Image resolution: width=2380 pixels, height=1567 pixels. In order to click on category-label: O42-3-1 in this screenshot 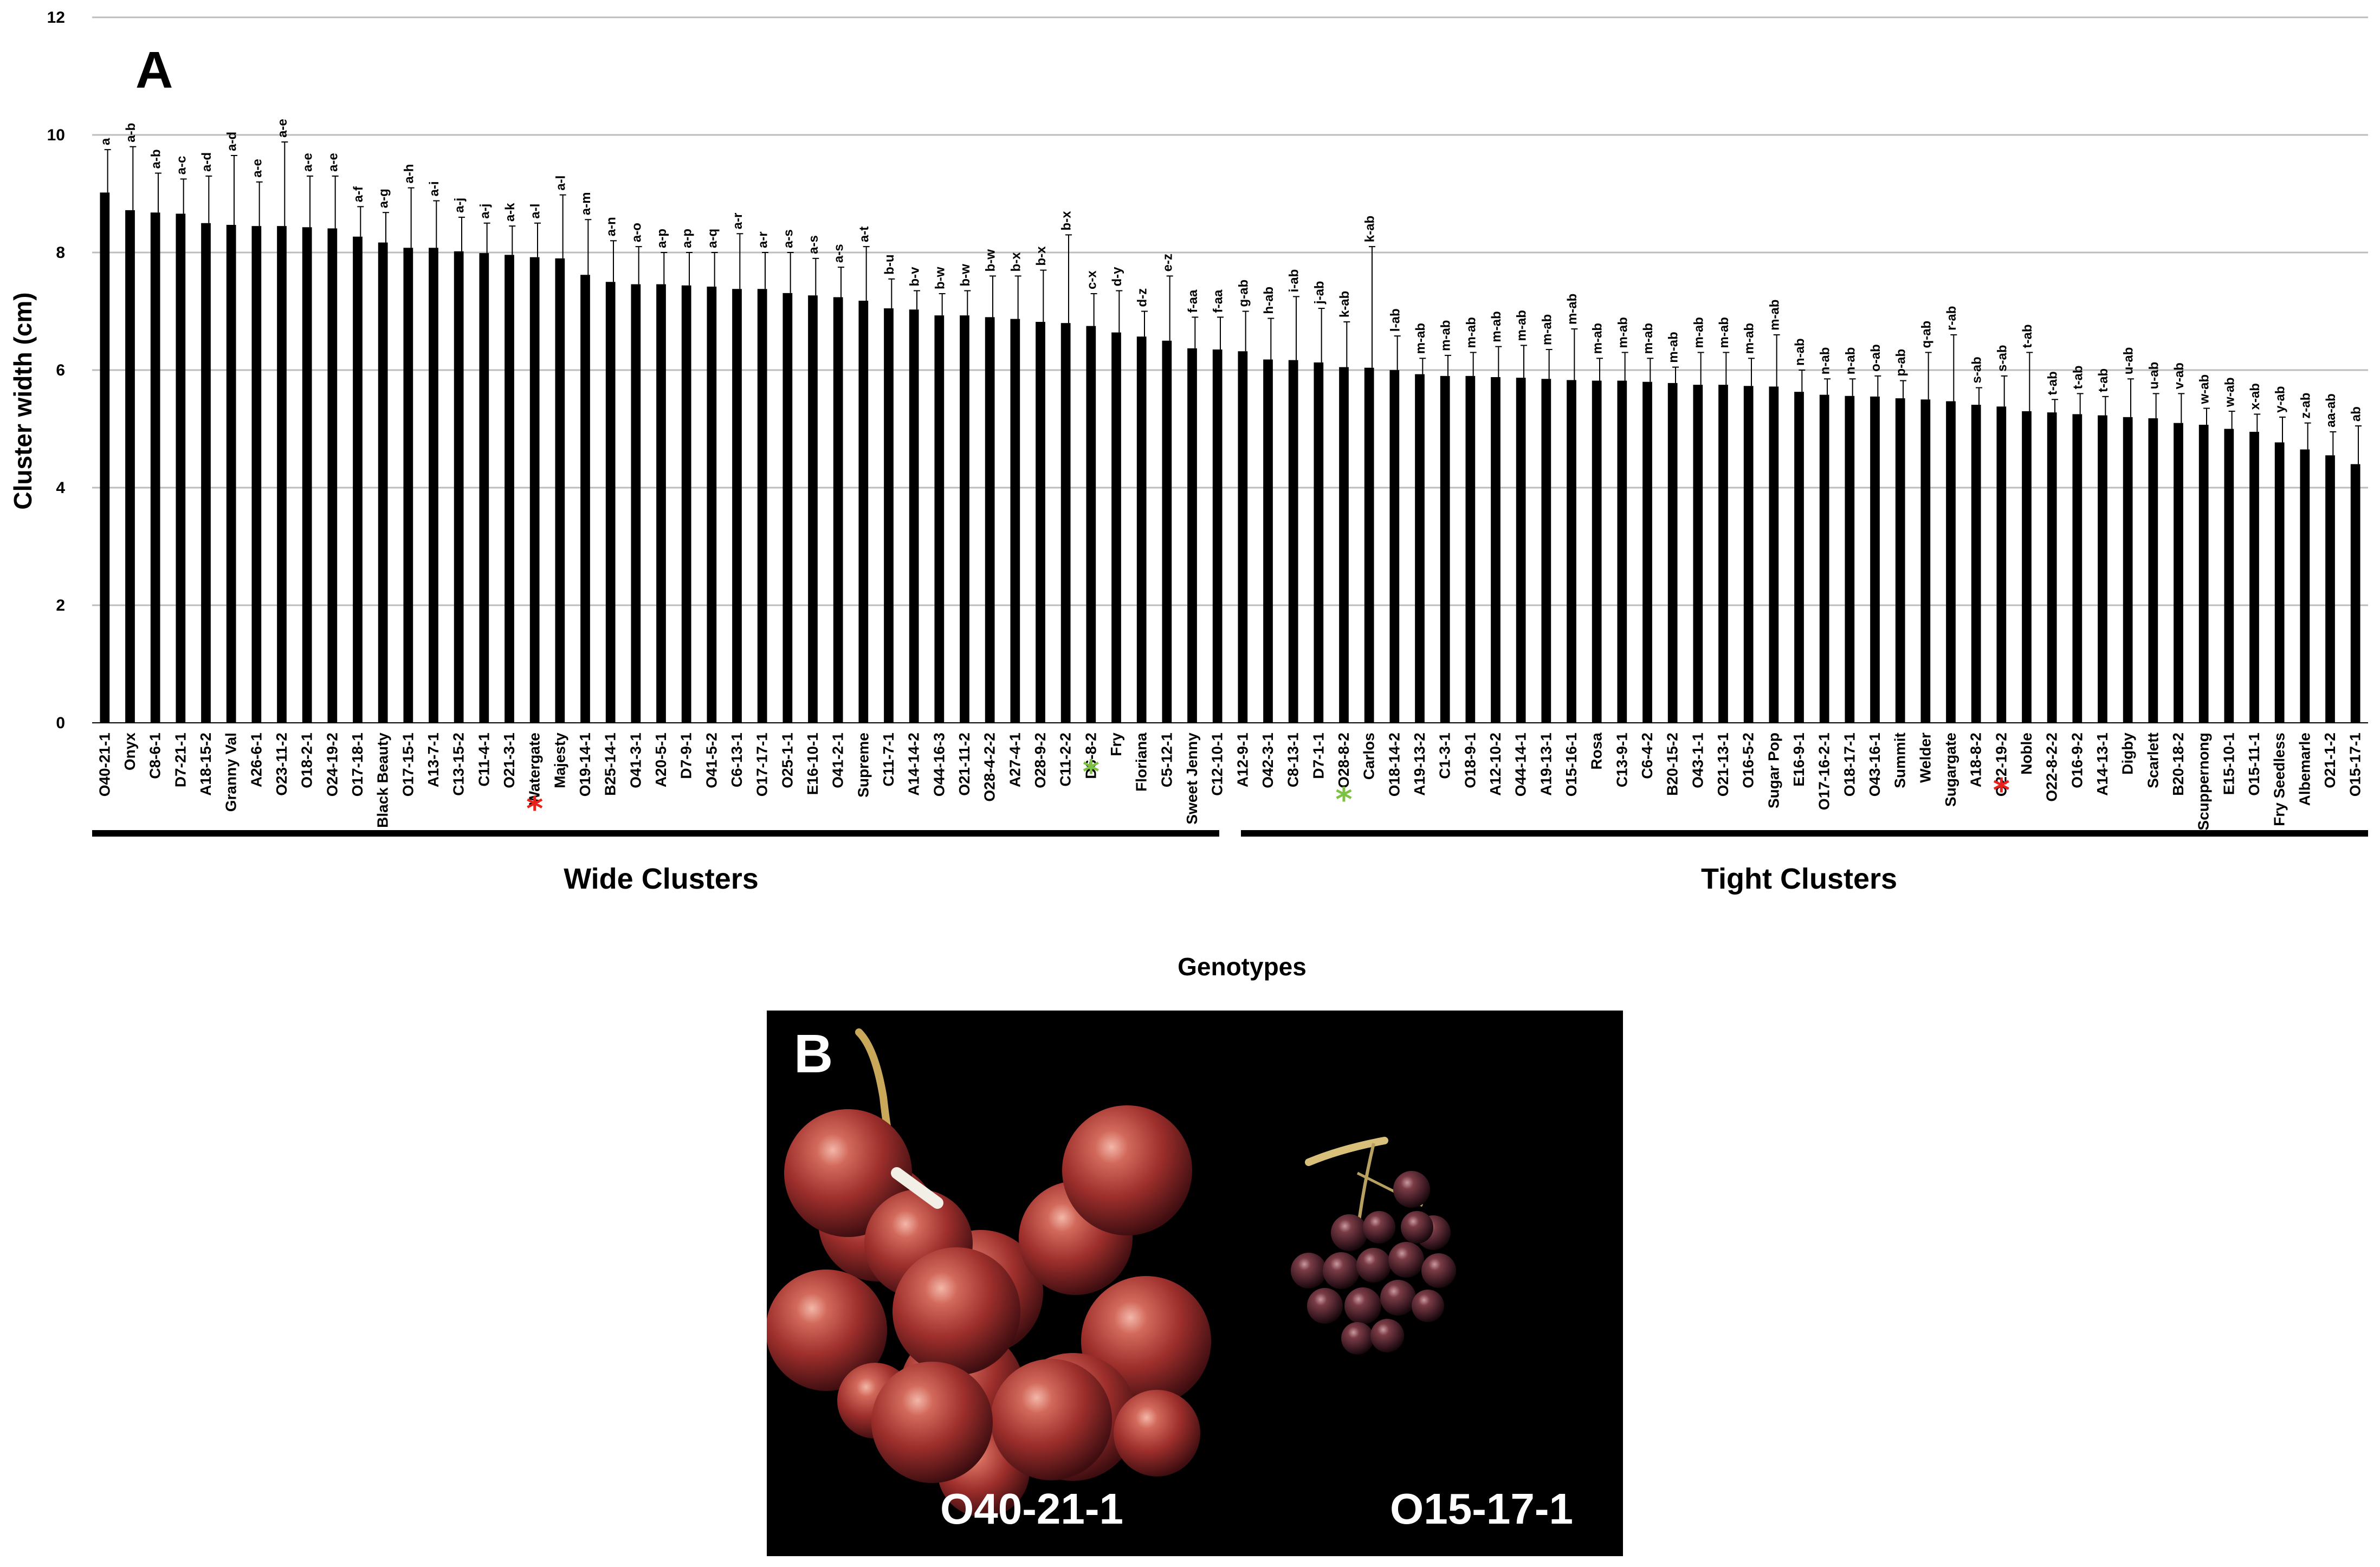, I will do `click(1267, 760)`.